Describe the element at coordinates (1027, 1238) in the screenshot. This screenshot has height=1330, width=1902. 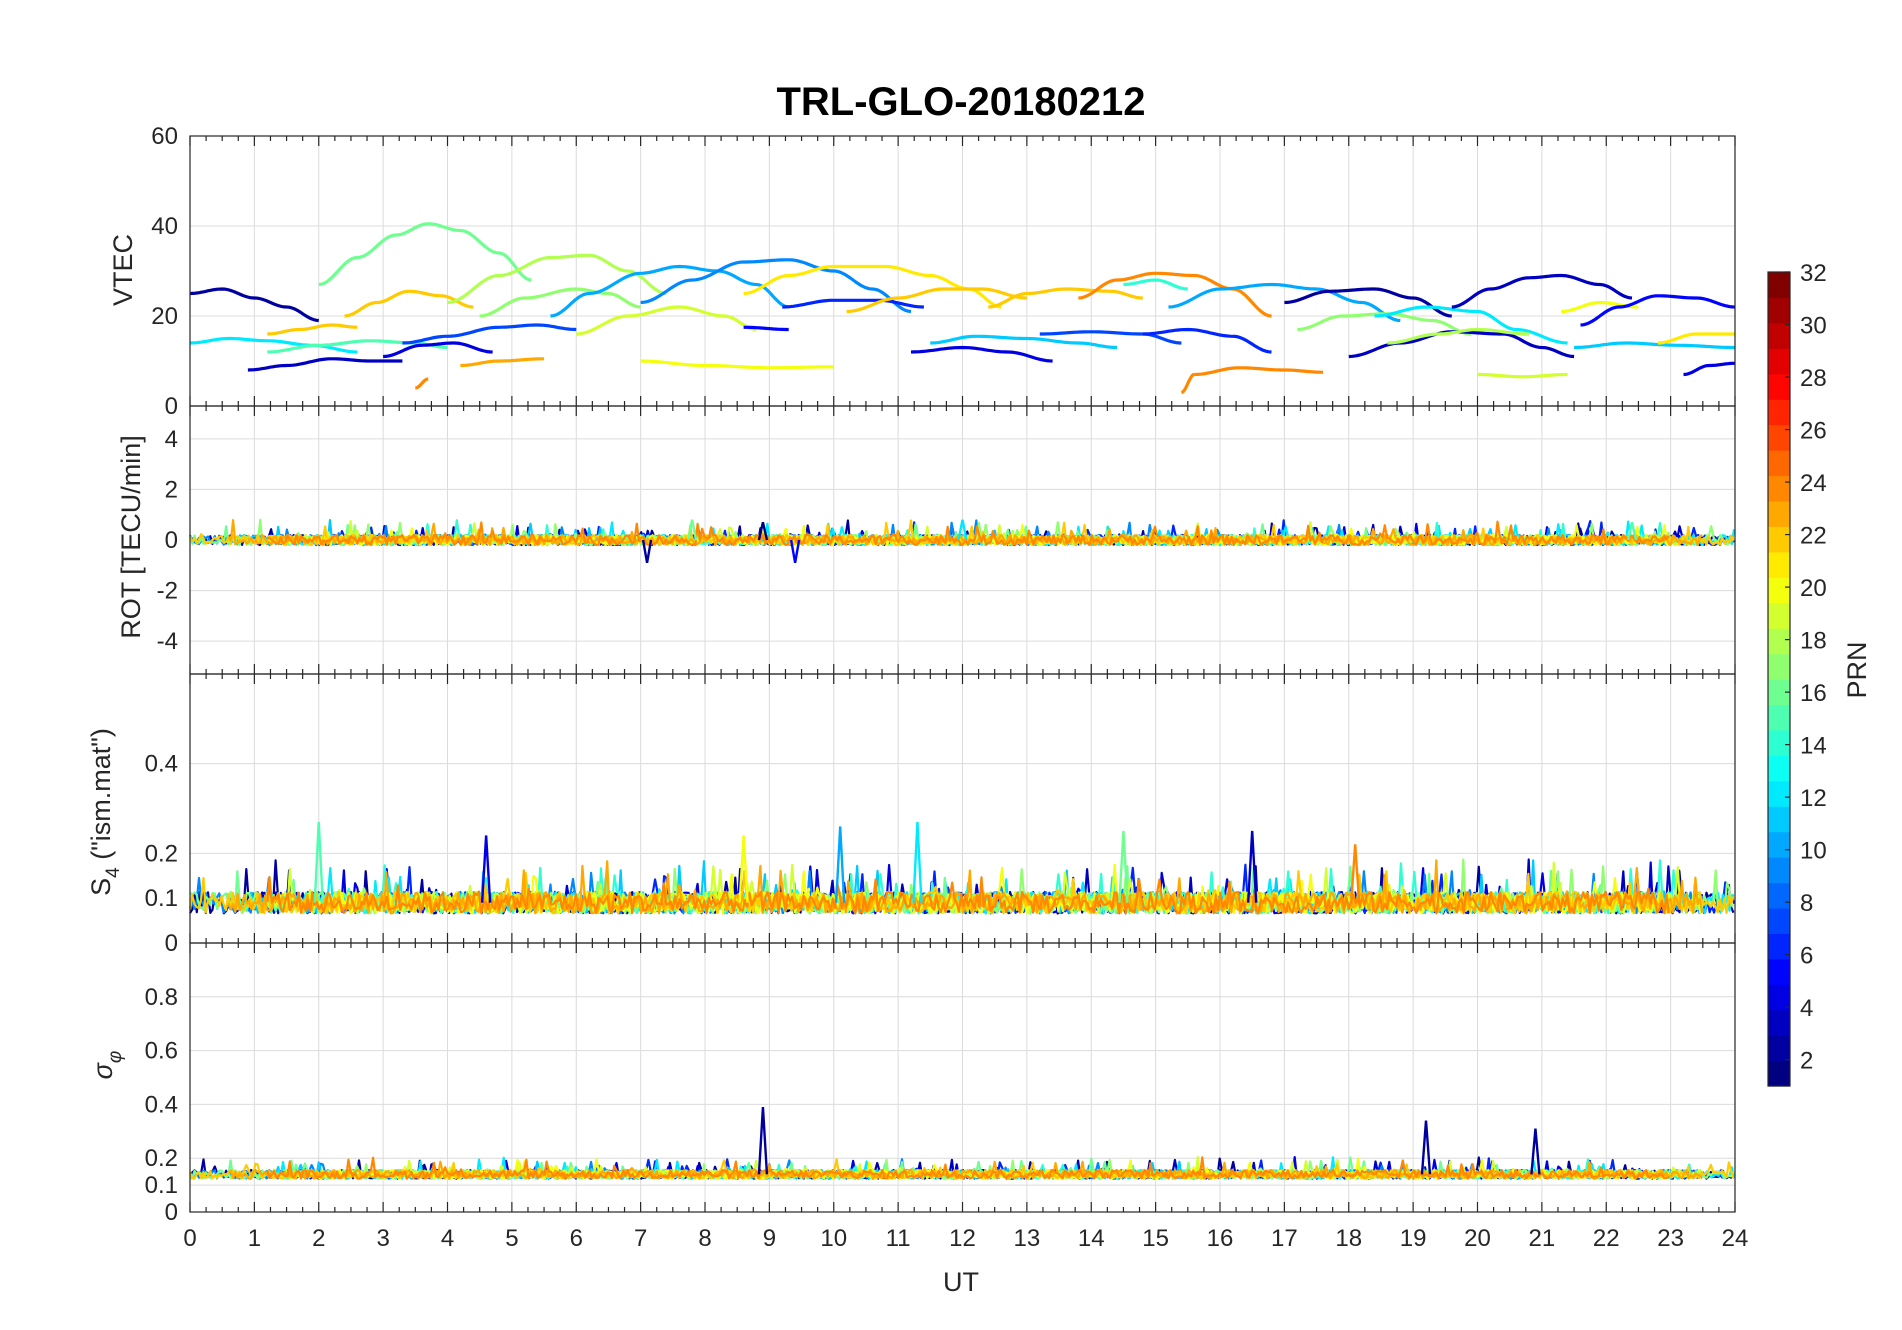
I see `x-tick-label: 13` at that location.